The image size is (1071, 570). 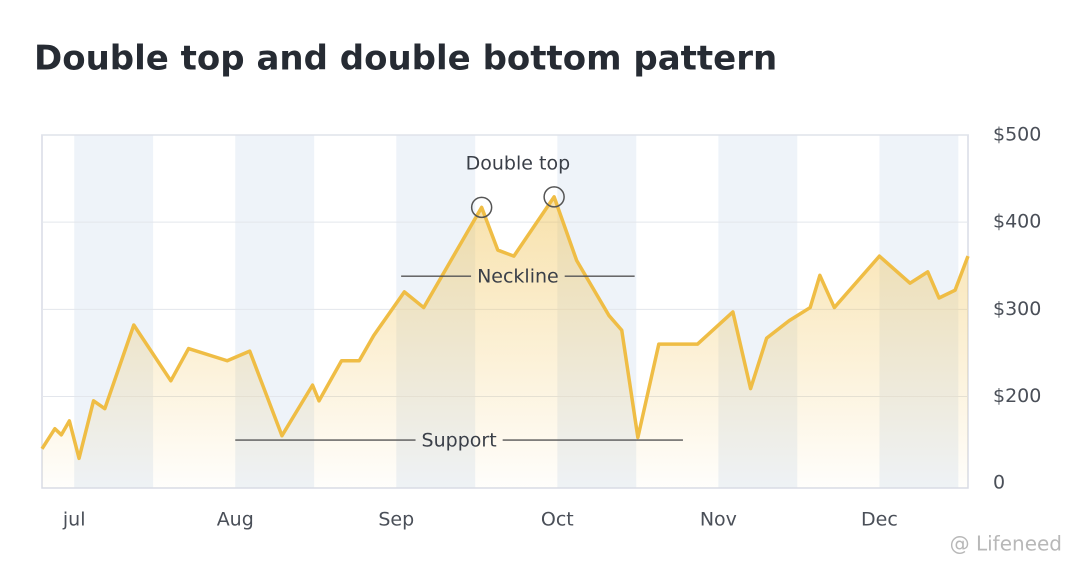 What do you see at coordinates (459, 441) in the screenshot?
I see `annotation-label: Support` at bounding box center [459, 441].